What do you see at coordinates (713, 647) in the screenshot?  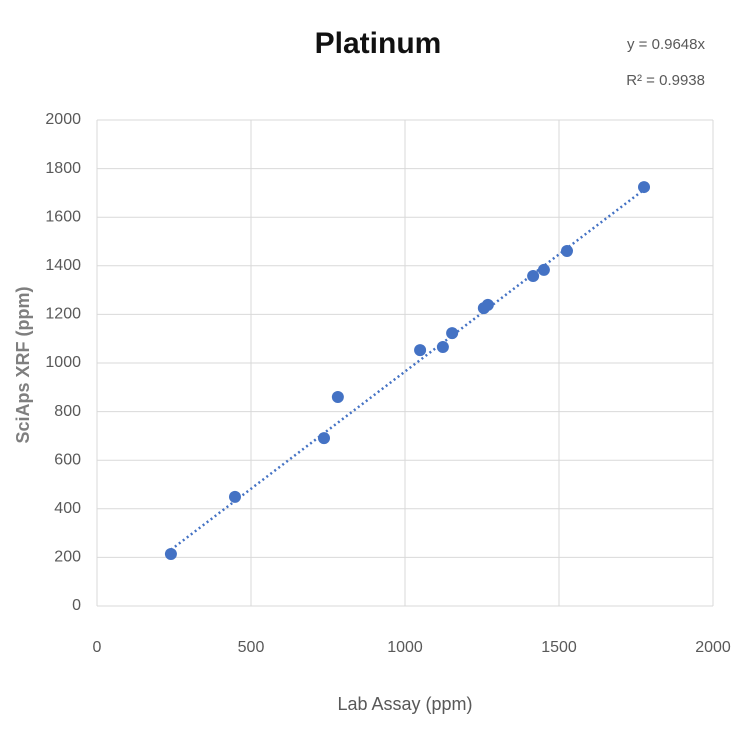 I see `x-tick-label: 2000` at bounding box center [713, 647].